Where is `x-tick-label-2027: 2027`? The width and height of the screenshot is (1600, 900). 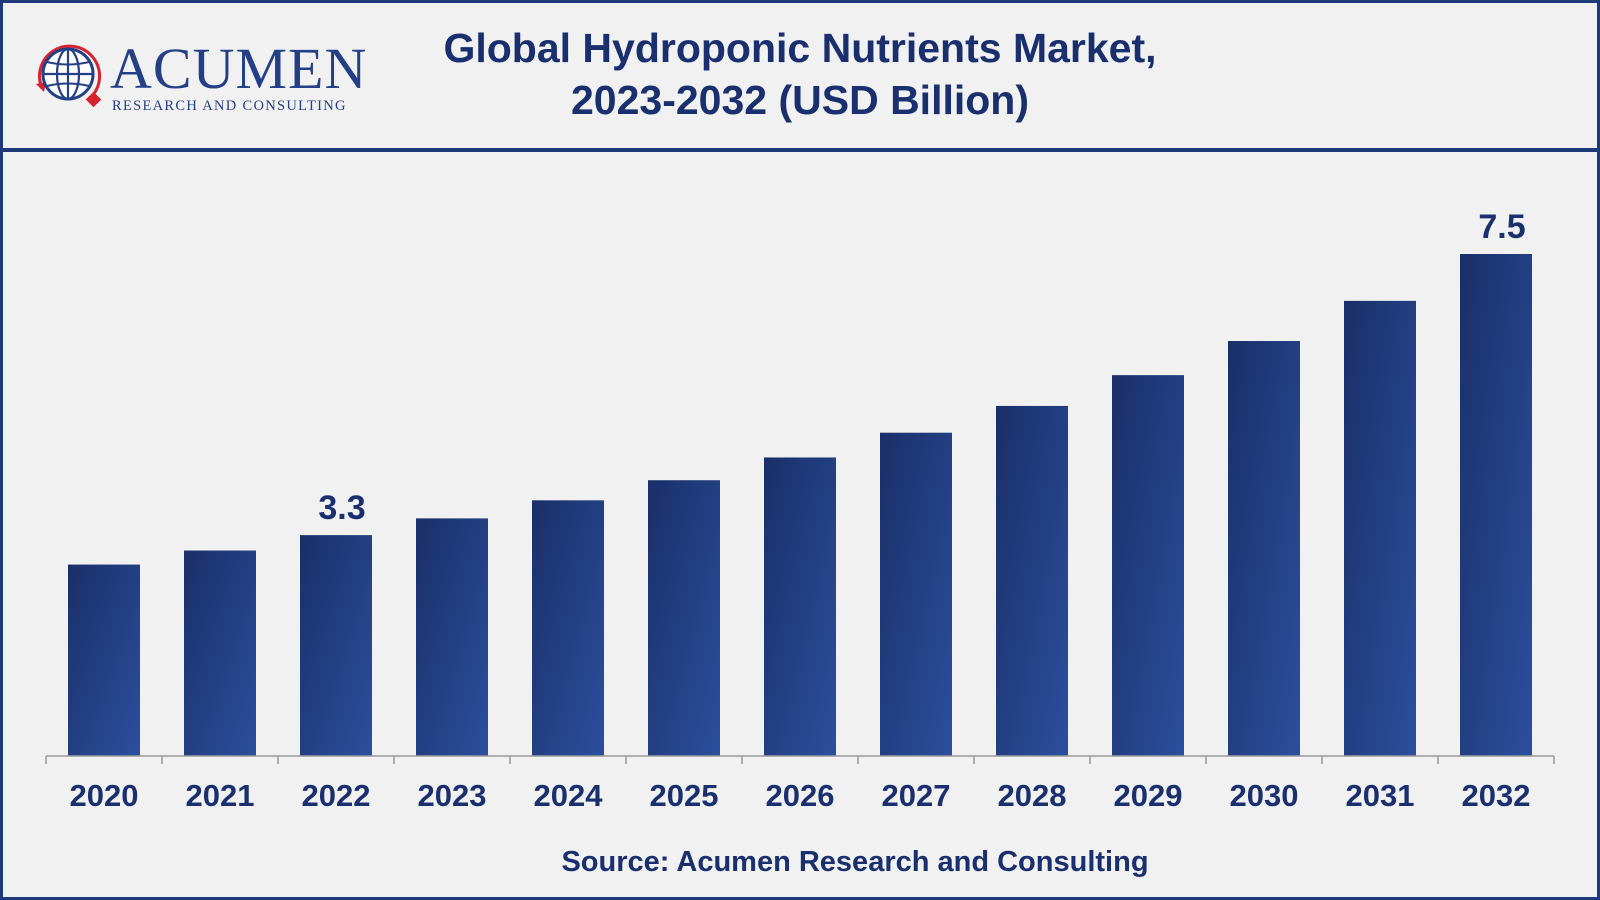 x-tick-label-2027: 2027 is located at coordinates (916, 795).